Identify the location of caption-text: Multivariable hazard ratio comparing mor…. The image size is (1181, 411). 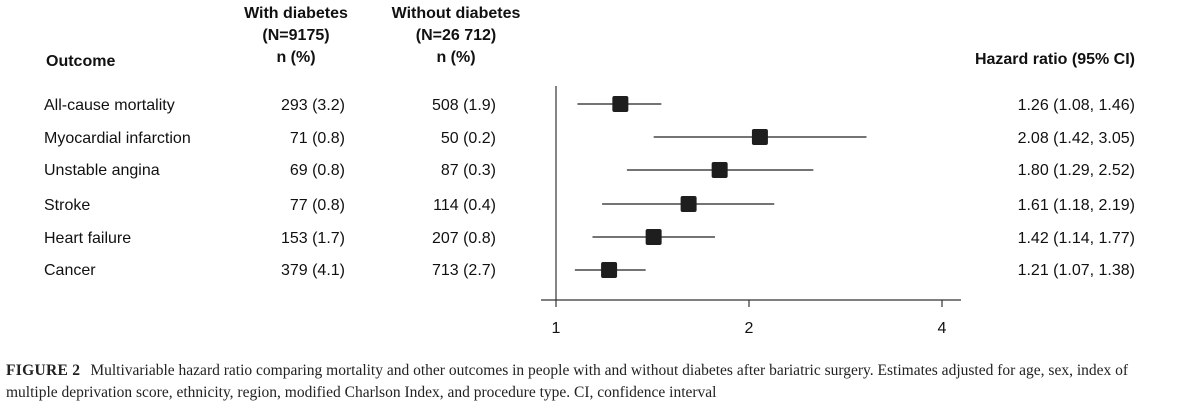
(567, 381).